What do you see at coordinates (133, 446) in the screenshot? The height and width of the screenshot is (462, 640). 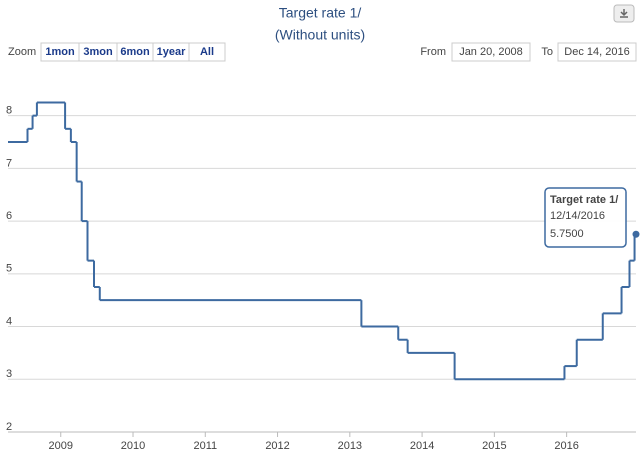 I see `x-tick-label: 2010` at bounding box center [133, 446].